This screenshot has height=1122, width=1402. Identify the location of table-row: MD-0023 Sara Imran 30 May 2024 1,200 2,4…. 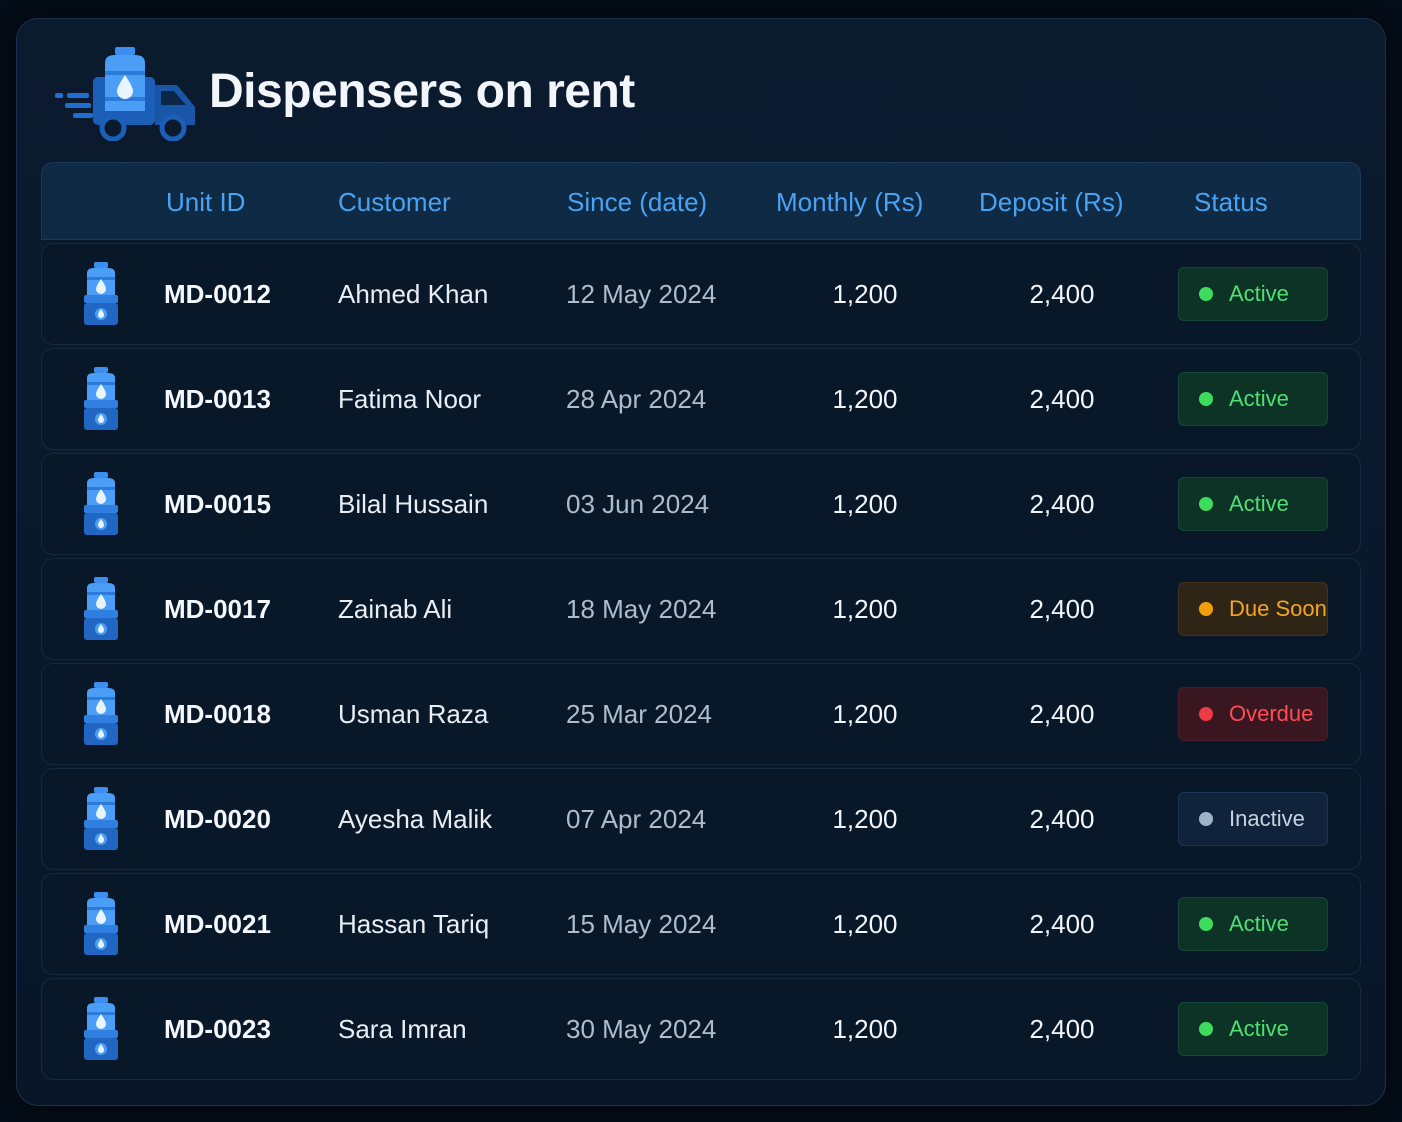
(701, 1029).